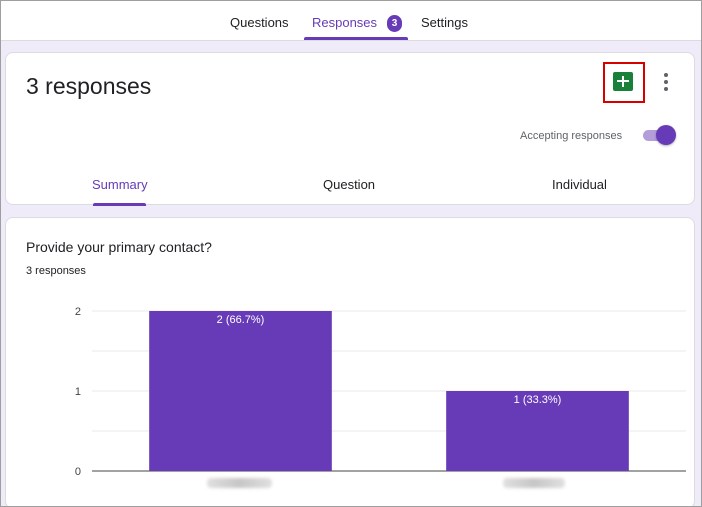 The image size is (702, 507). I want to click on accepting-responses-label: Accepting responses, so click(571, 136).